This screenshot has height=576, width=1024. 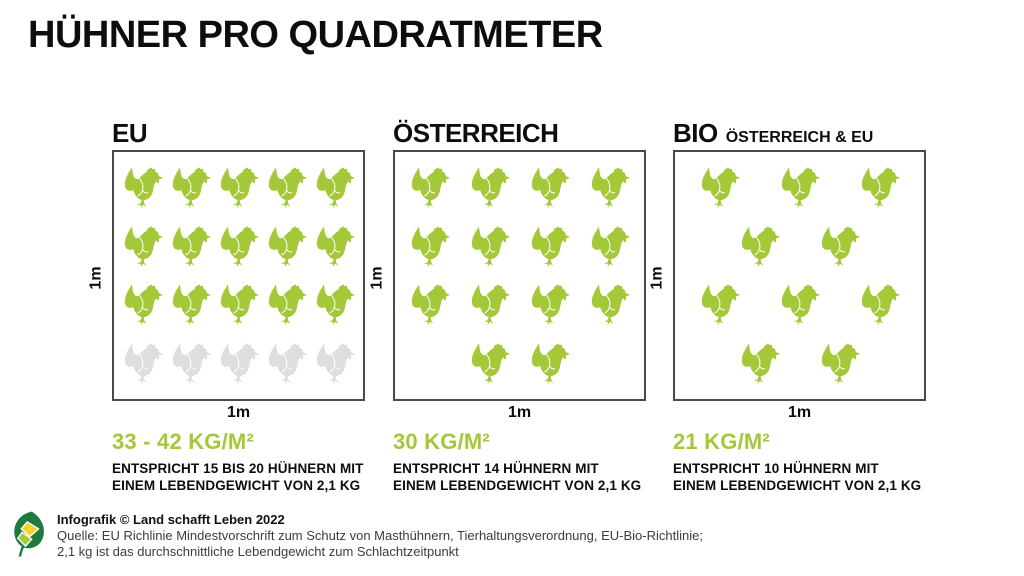 I want to click on footer-credit: Infografik © Land schafft Leben 2022, so click(x=171, y=519).